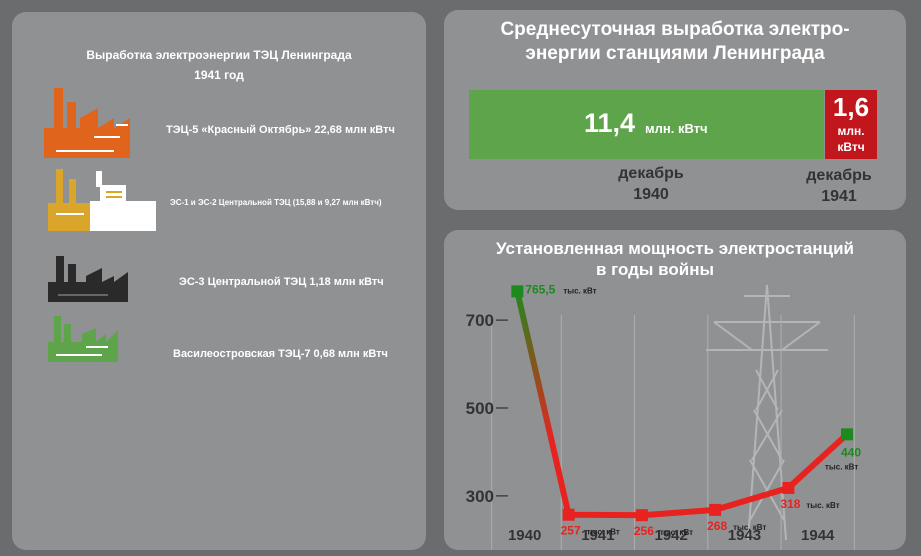 The height and width of the screenshot is (556, 921). I want to click on x-axis: 1940 1941 1942 1943 1944, so click(671, 535).